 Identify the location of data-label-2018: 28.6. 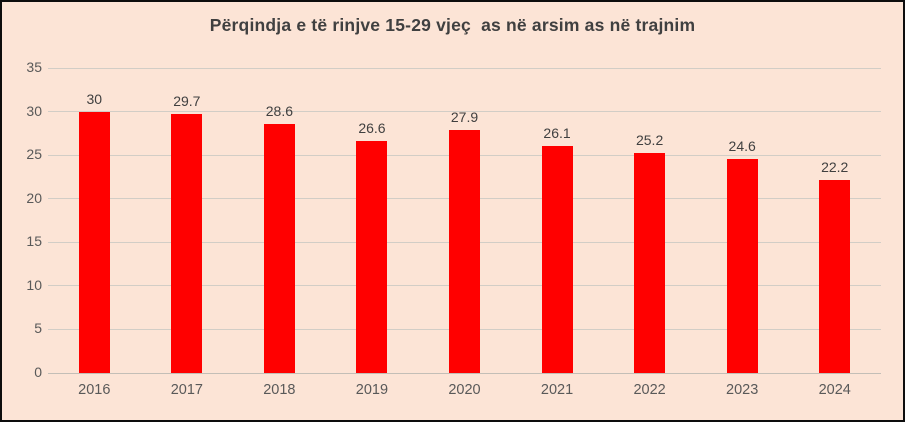
(279, 110).